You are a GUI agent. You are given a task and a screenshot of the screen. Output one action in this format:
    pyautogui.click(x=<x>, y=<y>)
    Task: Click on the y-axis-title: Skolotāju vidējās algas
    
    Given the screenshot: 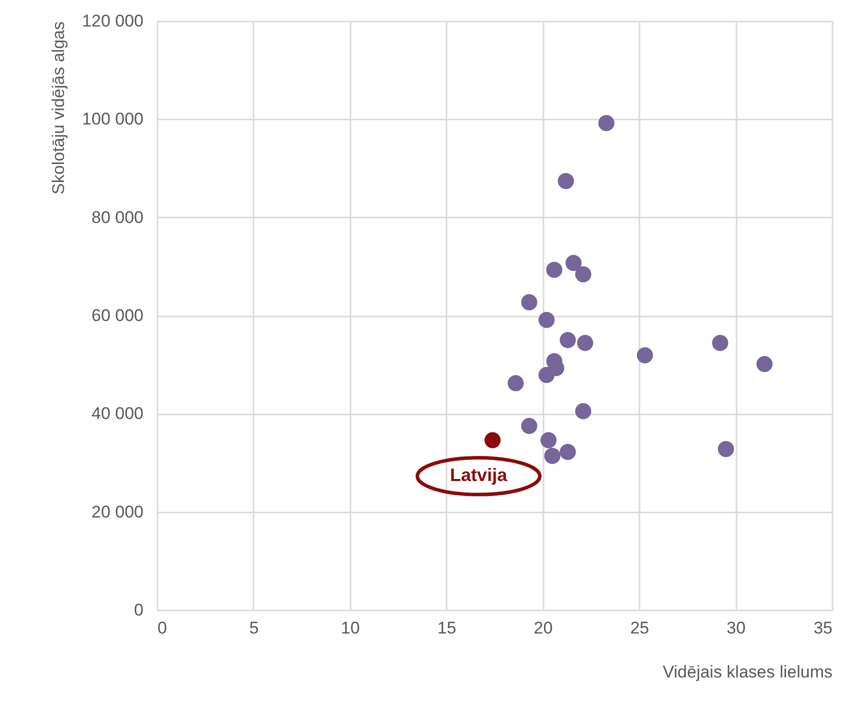 What is the action you would take?
    pyautogui.click(x=58, y=108)
    